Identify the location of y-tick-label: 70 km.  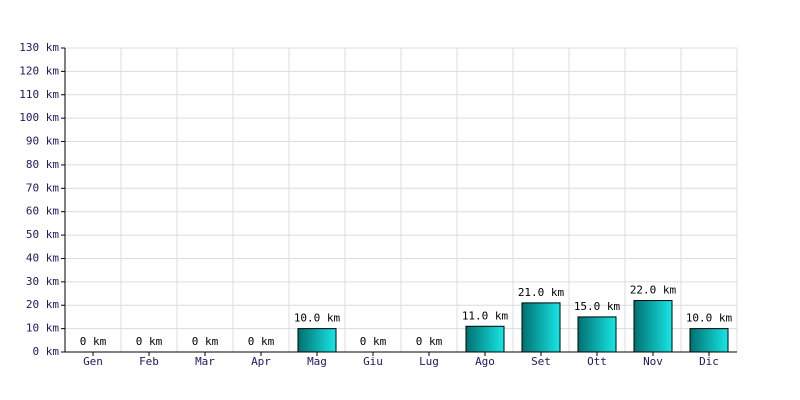
(42, 187).